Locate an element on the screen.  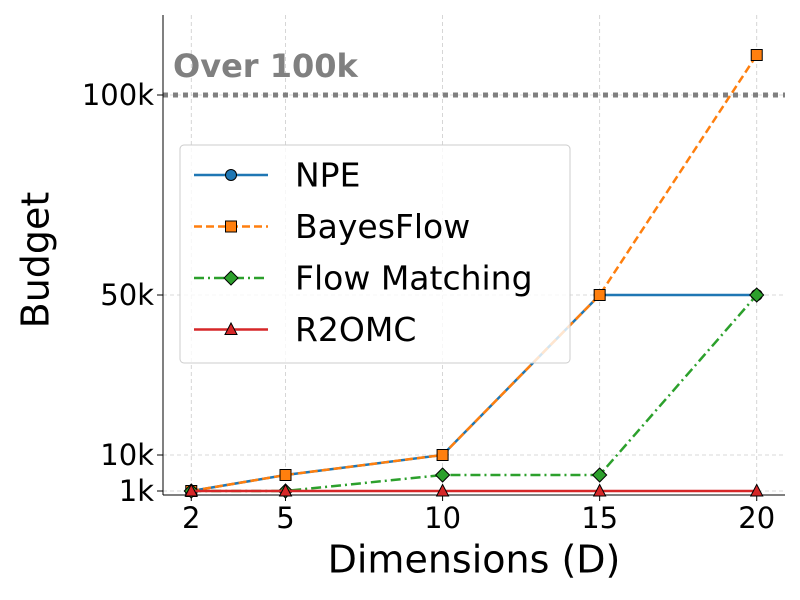
x-tick-label: 2 is located at coordinates (191, 518).